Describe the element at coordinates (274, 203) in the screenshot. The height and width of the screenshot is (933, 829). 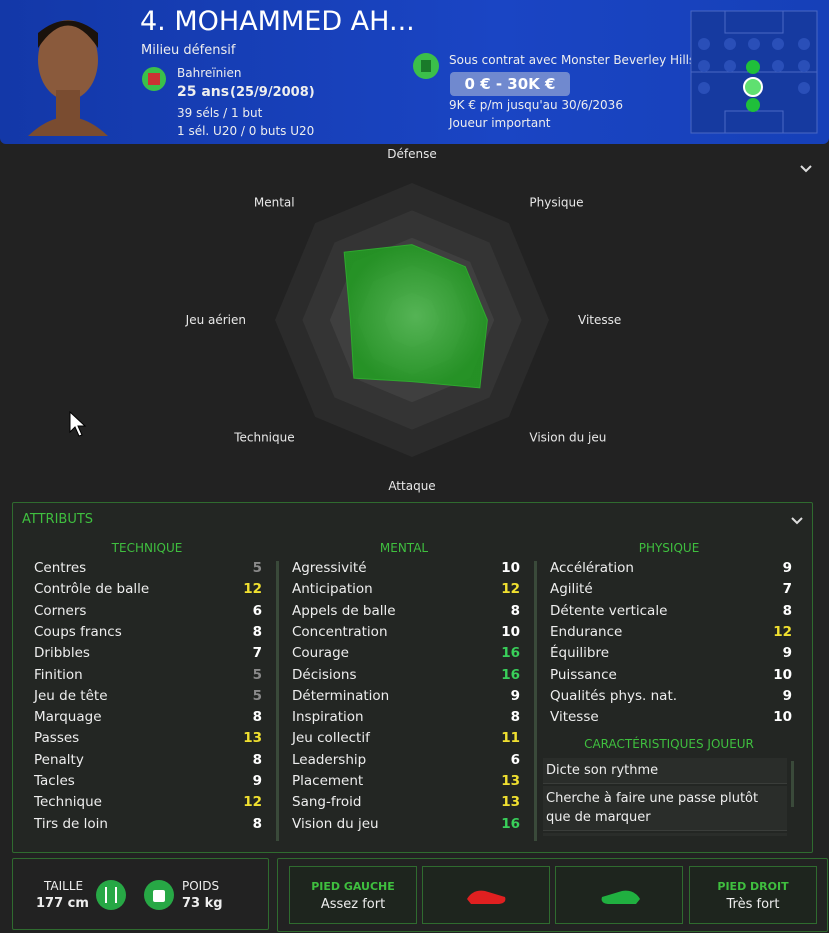
I see `radar-label: Mental` at that location.